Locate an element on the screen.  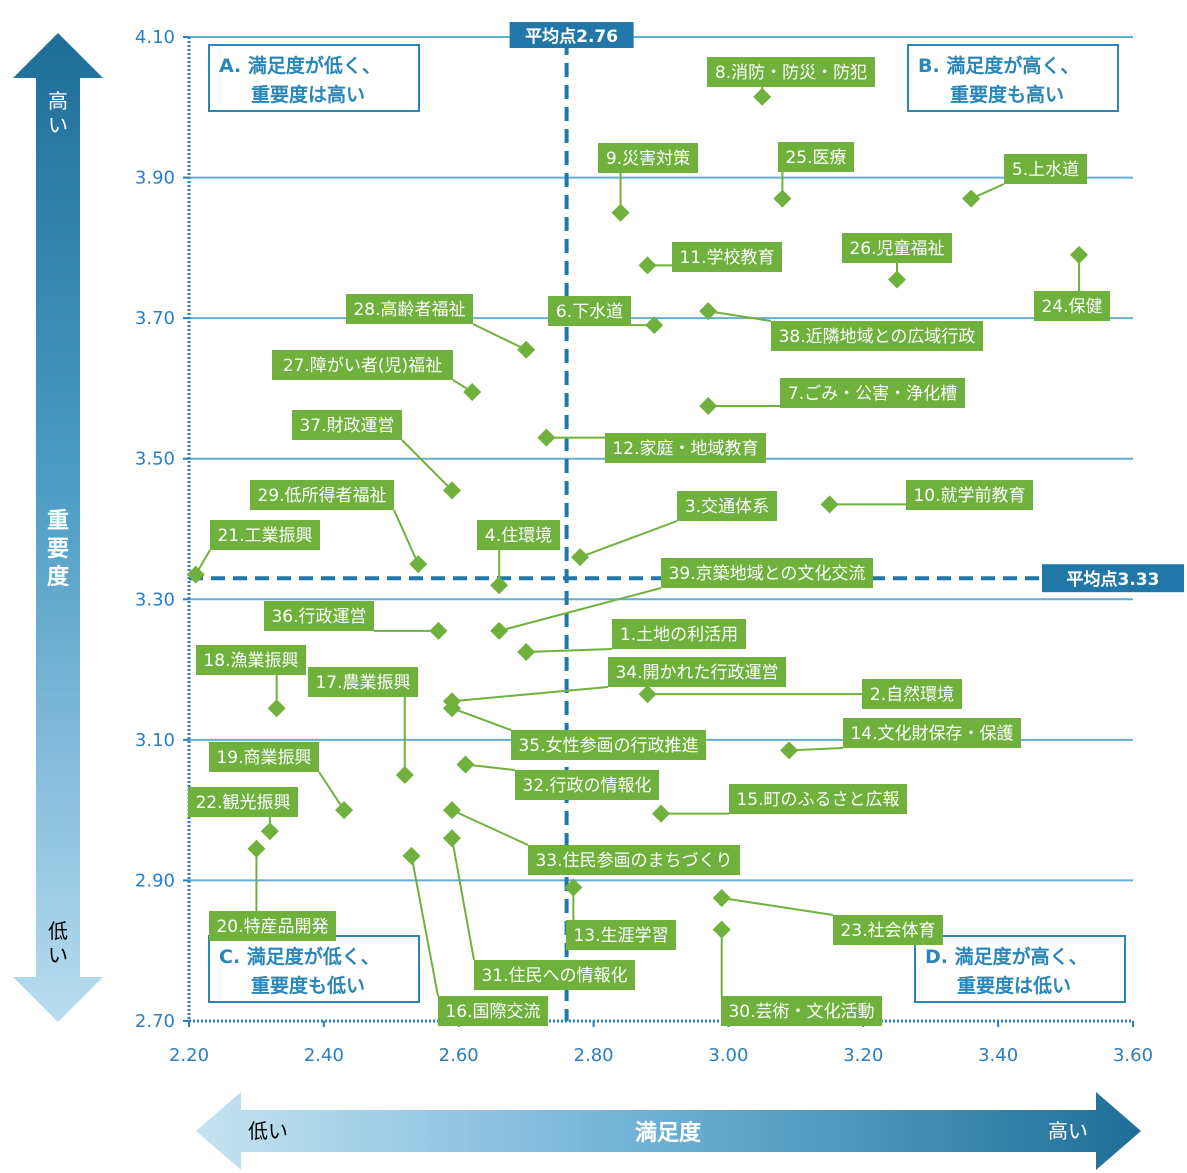
point-label: 16.国際交流 is located at coordinates (492, 1012).